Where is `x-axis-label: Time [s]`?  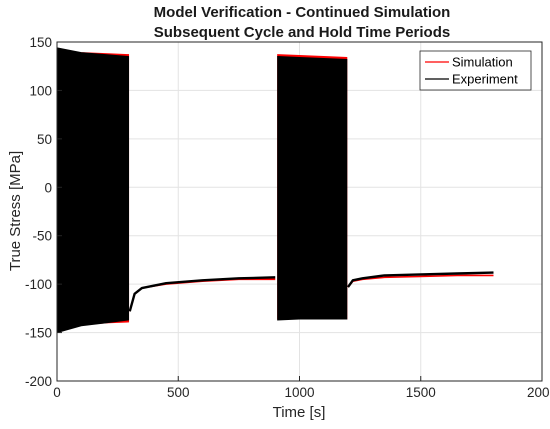 x-axis-label: Time [s] is located at coordinates (299, 412).